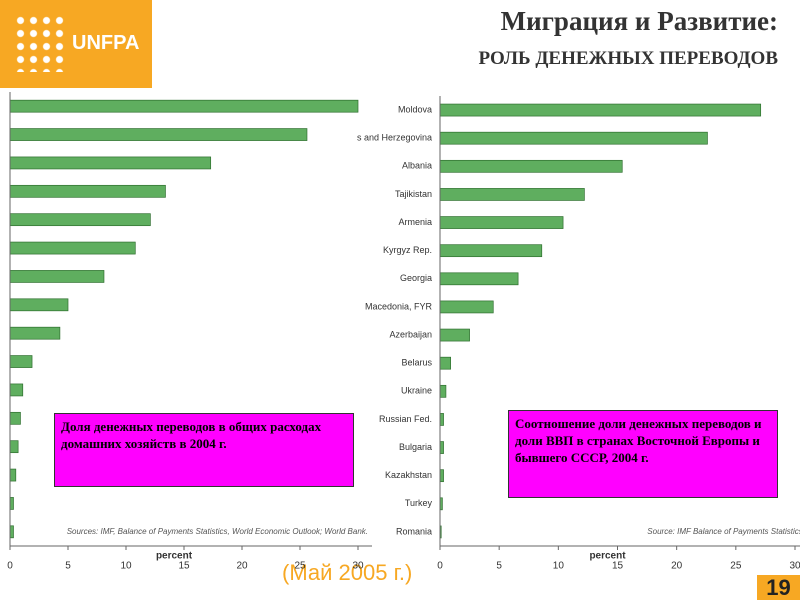 The height and width of the screenshot is (600, 800). Describe the element at coordinates (394, 138) in the screenshot. I see `category-label: s and Herzegovina` at that location.